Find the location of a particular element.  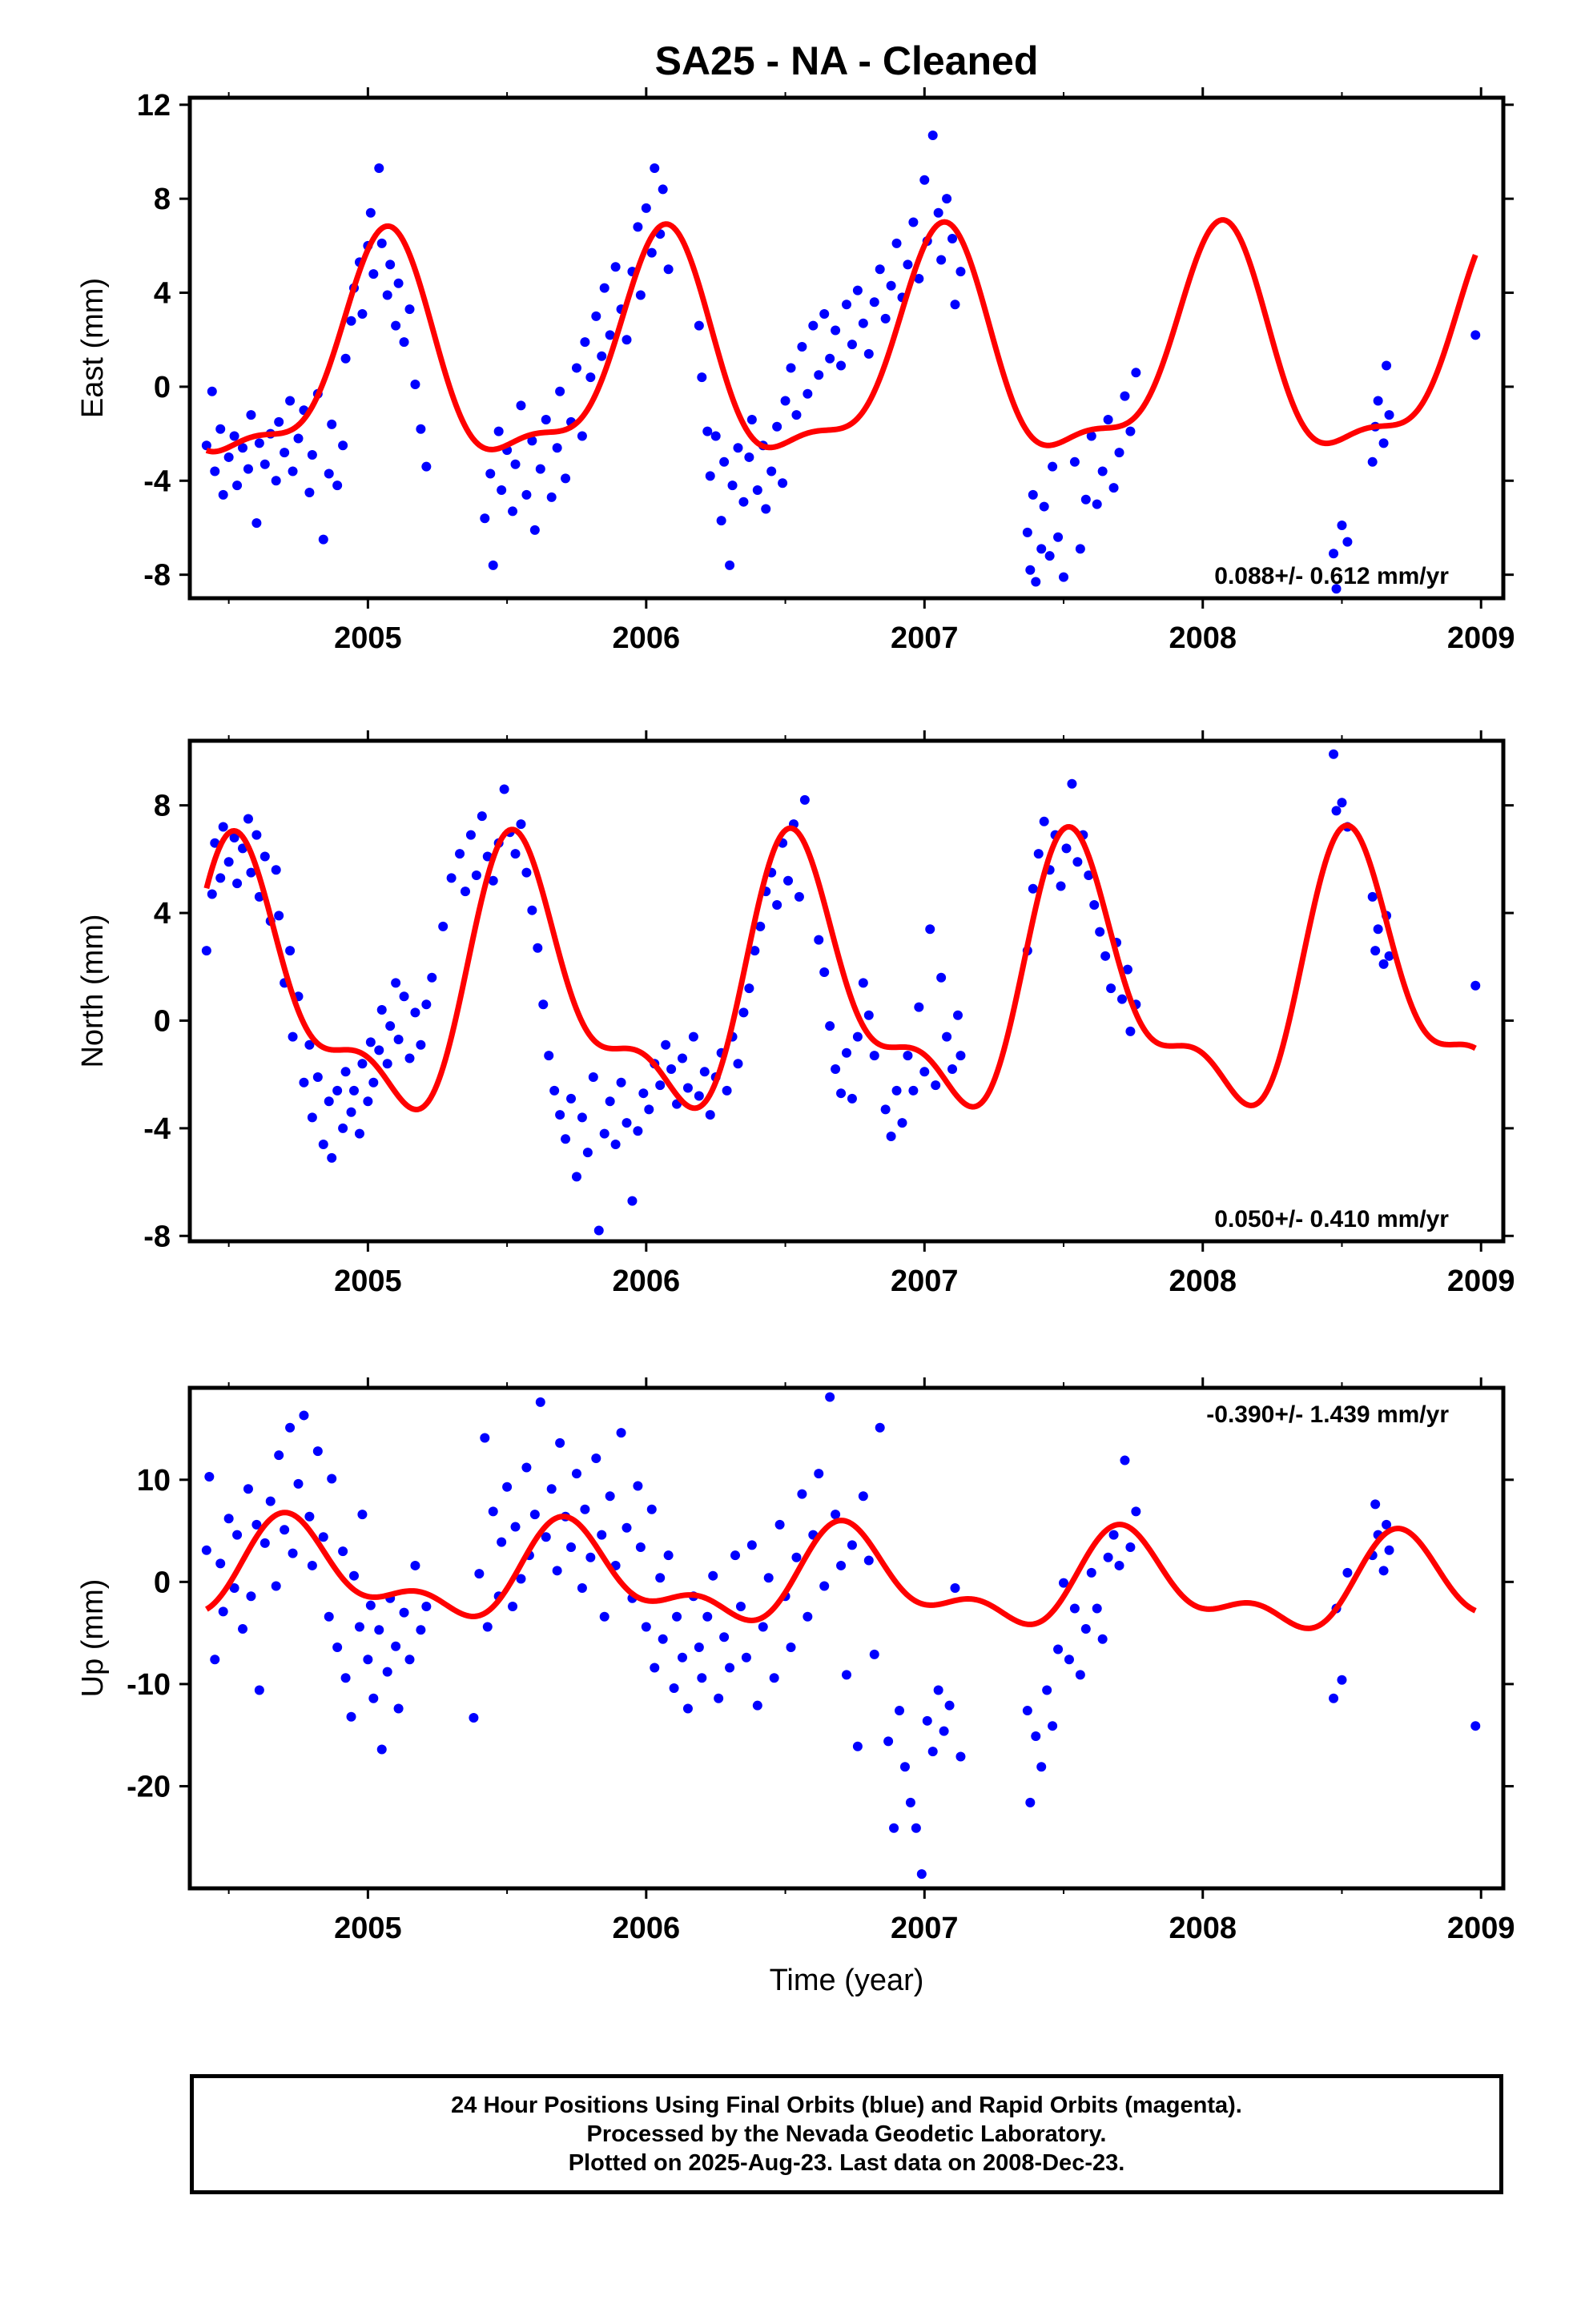

north-y-tick-label: 0 is located at coordinates (162, 1021).